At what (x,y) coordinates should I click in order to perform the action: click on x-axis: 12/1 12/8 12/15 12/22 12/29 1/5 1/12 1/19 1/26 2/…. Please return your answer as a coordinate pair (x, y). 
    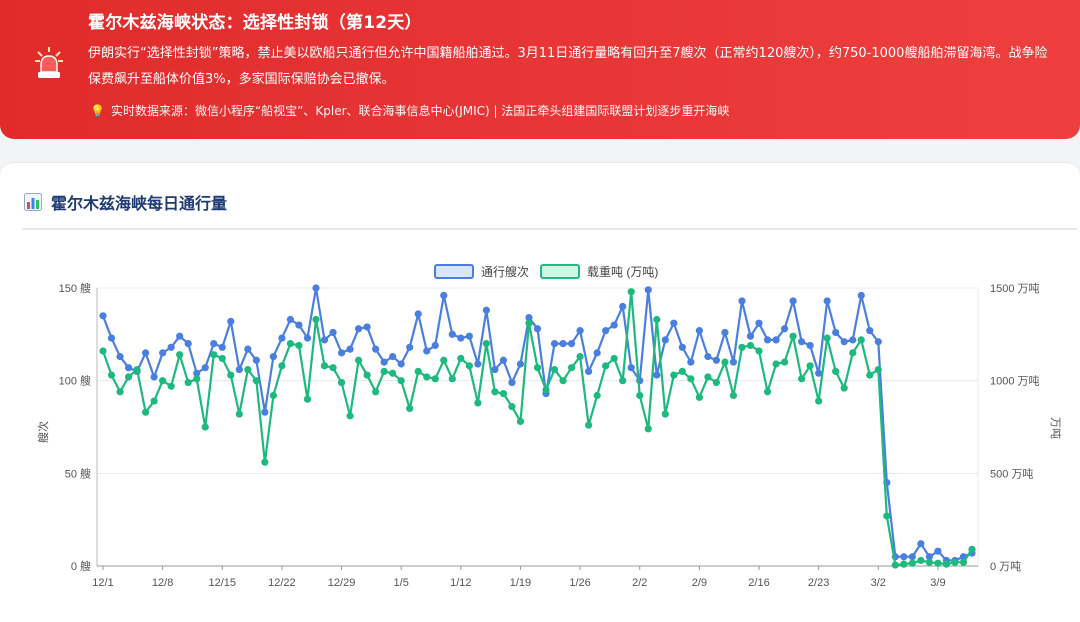
    Looking at the image, I should click on (519, 577).